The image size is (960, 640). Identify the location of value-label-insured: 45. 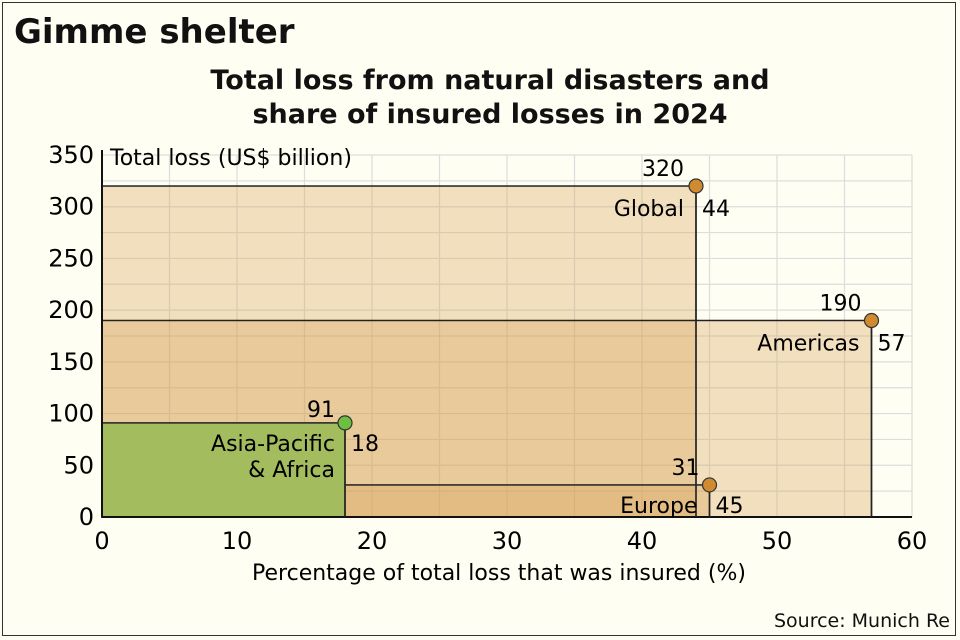
(730, 506).